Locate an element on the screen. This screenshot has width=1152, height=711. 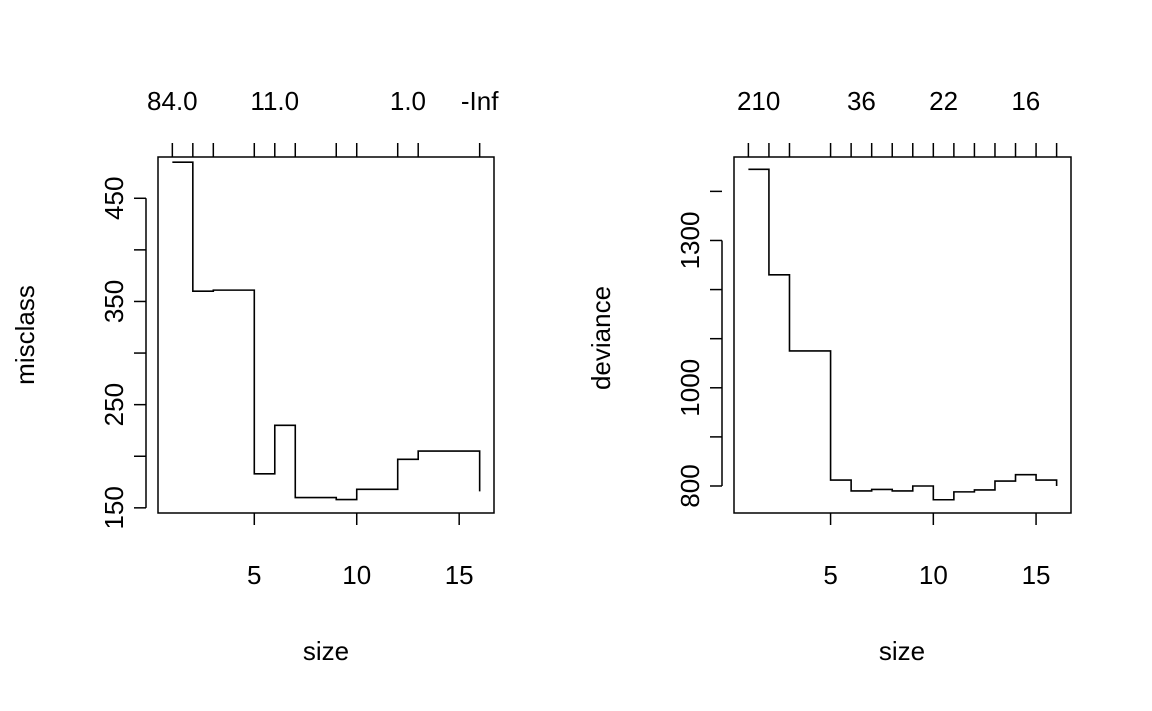
y-tick-label: 350 is located at coordinates (114, 301).